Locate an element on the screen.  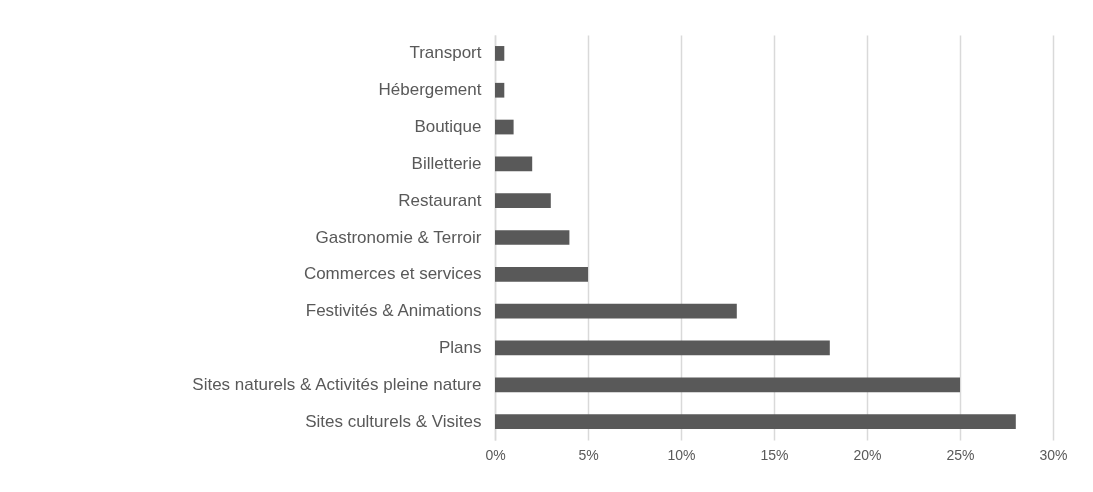
x-tick-label: 5% is located at coordinates (588, 454).